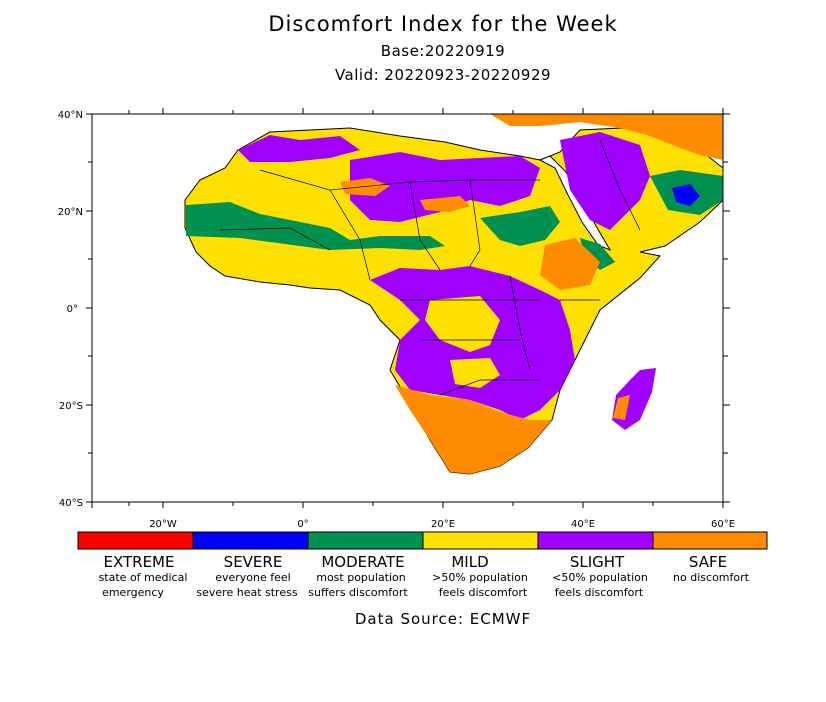 The height and width of the screenshot is (702, 826). I want to click on legend-name-moderate: MODERATE, so click(362, 562).